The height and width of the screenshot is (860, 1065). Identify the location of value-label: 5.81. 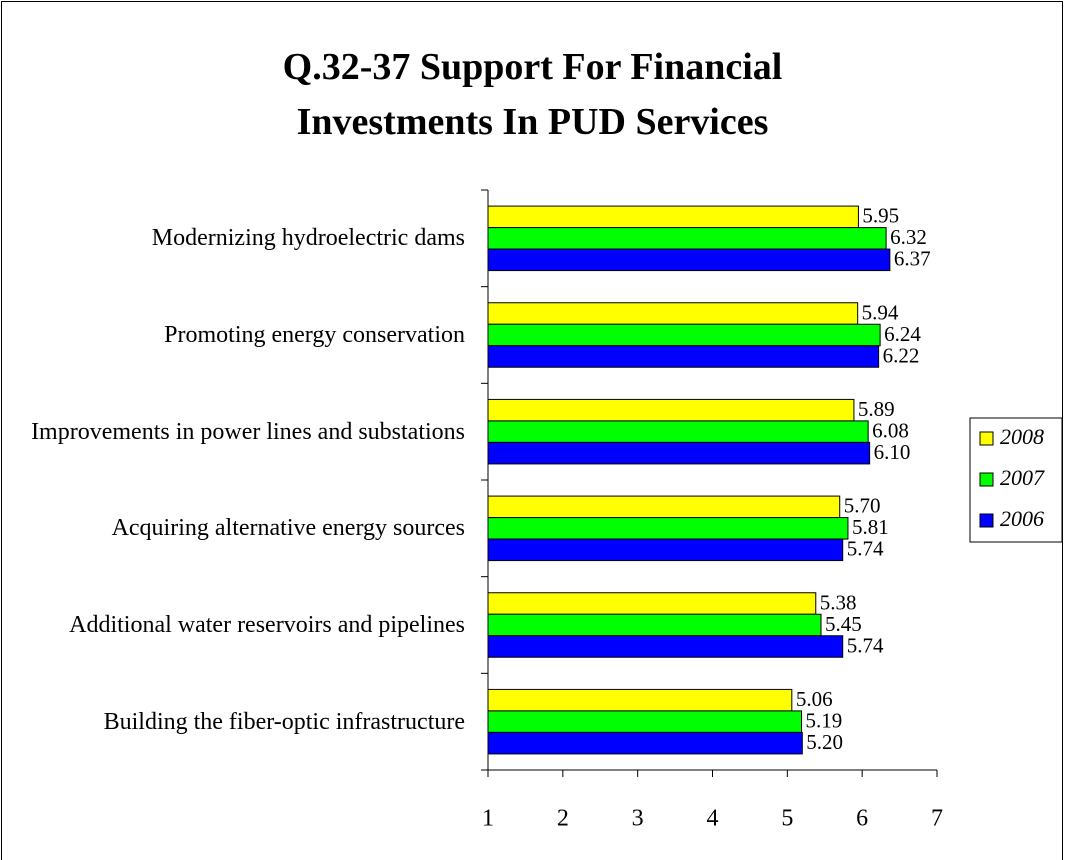
(870, 527).